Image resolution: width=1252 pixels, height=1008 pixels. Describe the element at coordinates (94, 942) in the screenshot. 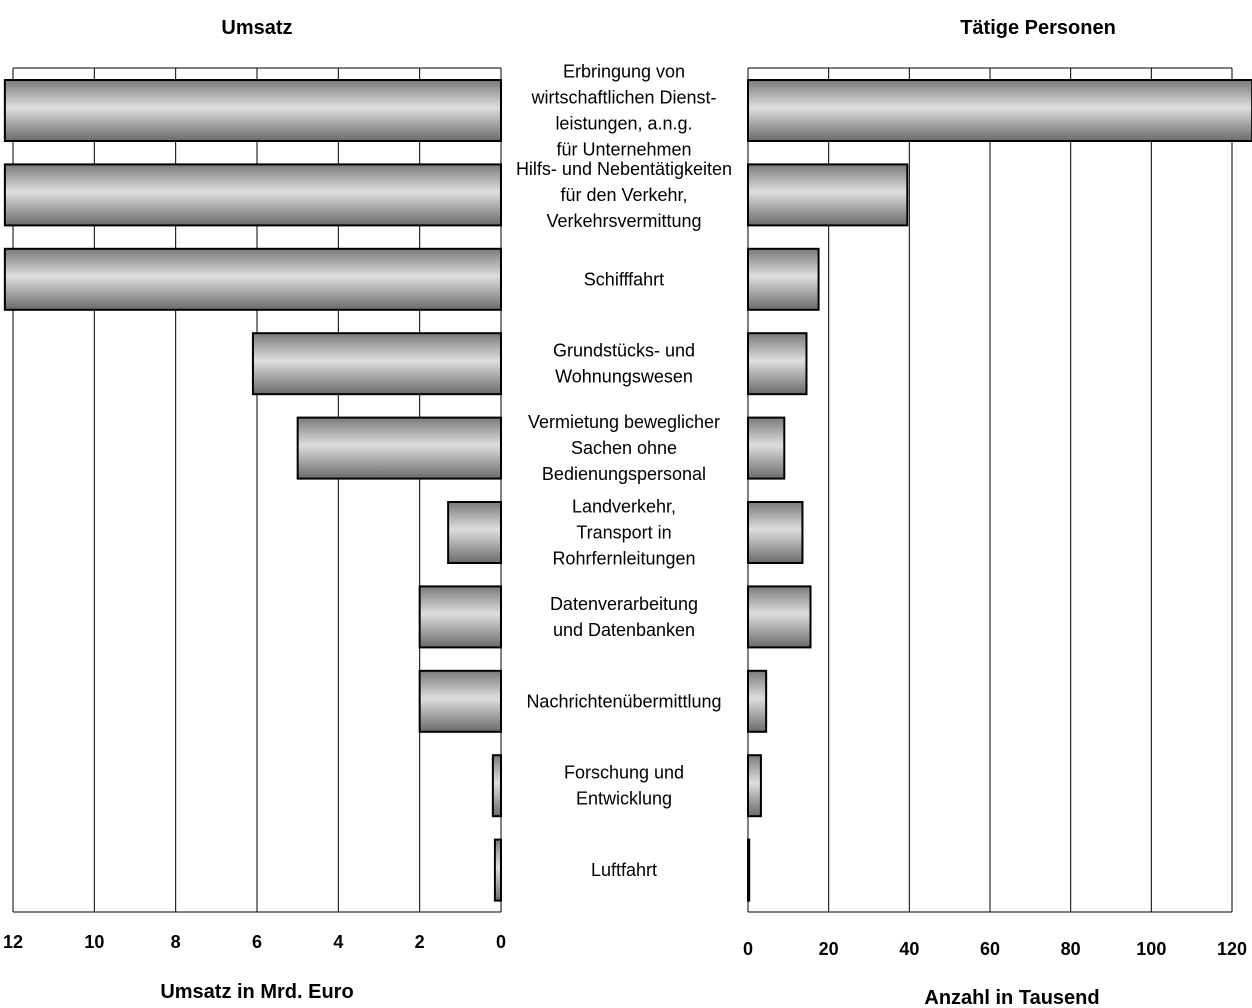

I see `left-tick-label: 10` at that location.